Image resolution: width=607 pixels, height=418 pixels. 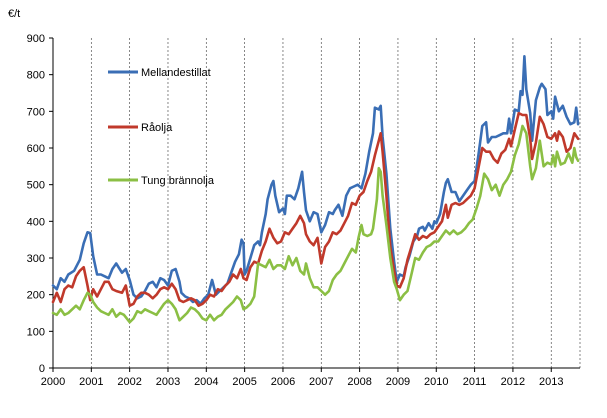 What do you see at coordinates (36, 296) in the screenshot?
I see `y-tick-label-200: 200` at bounding box center [36, 296].